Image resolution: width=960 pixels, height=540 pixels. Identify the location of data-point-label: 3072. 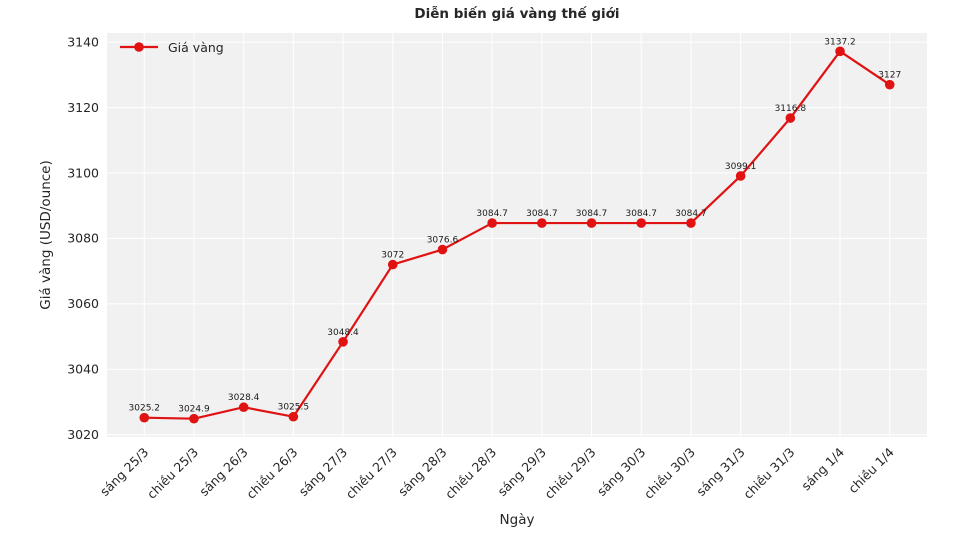
(392, 256).